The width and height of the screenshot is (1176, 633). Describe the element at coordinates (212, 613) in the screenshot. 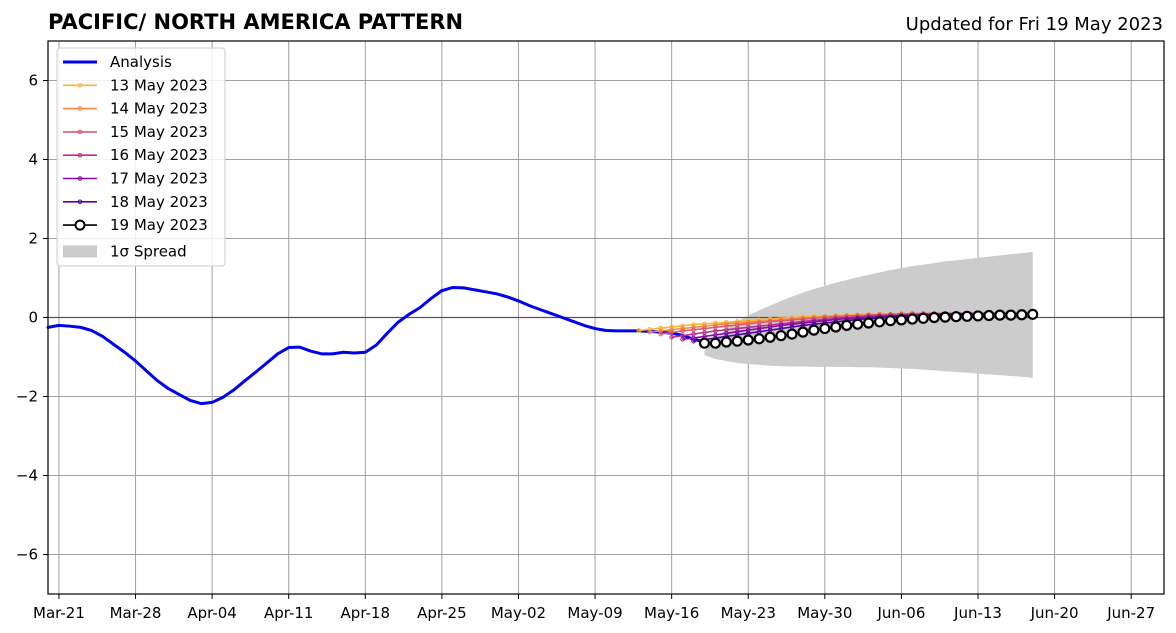

I see `x-tick-label: Apr-04` at that location.